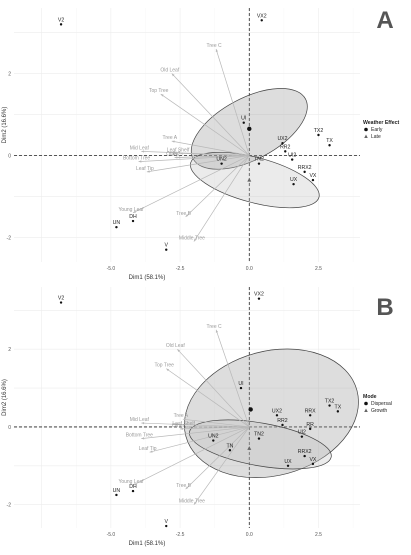 The height and width of the screenshot is (555, 411). Describe the element at coordinates (249, 179) in the screenshot. I see `centroid-marker-late` at that location.